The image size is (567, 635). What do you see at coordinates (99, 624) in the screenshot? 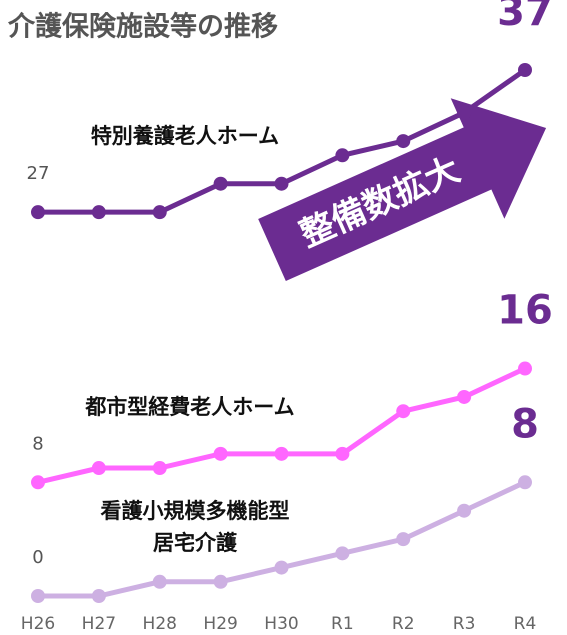
I see `x-tick-label: H27` at bounding box center [99, 624].